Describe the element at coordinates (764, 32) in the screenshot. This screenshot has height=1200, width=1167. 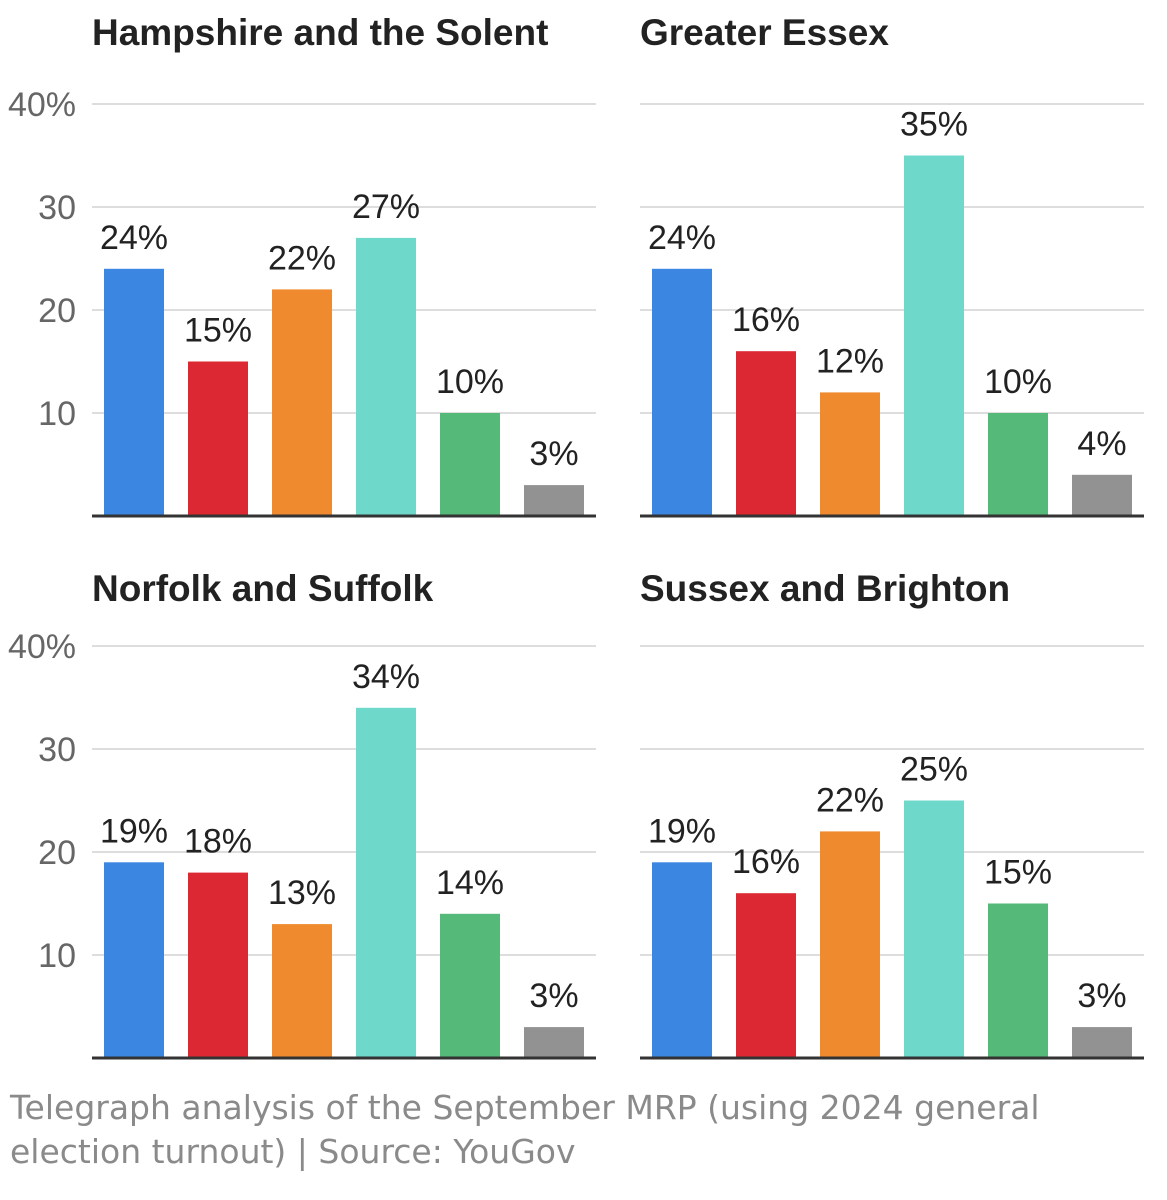
I see `panel-title: Greater Essex` at that location.